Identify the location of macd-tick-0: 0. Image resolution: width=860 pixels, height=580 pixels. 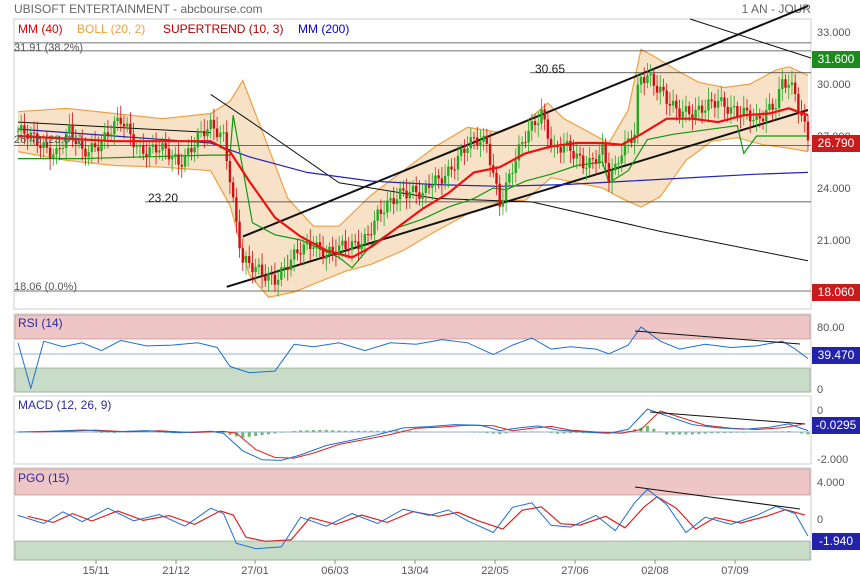
(820, 411).